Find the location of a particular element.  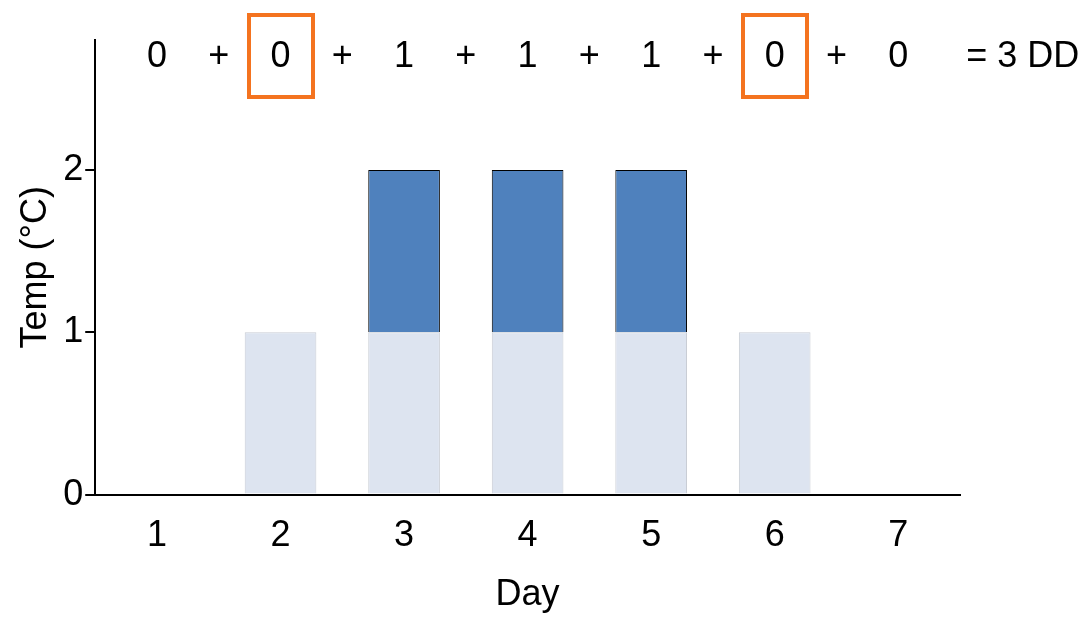

x-tick-label: 3 is located at coordinates (404, 534).